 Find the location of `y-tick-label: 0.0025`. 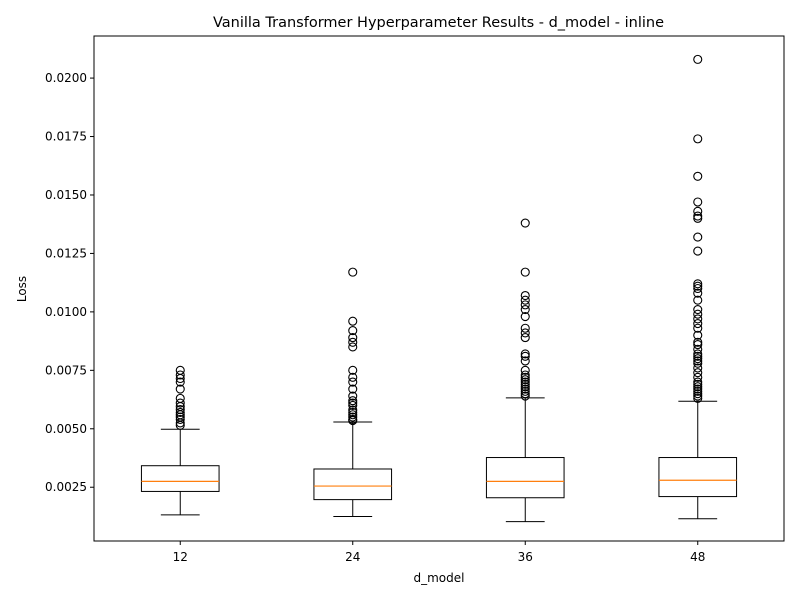

y-tick-label: 0.0025 is located at coordinates (66, 487).